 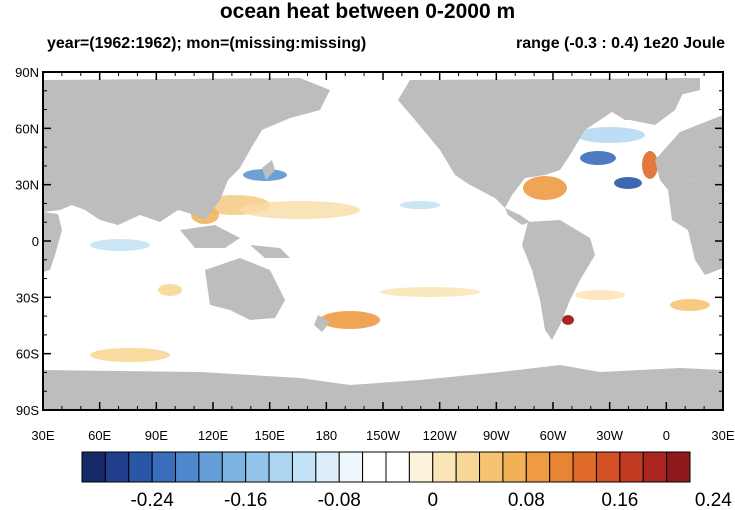 I want to click on lon-label: 60W, so click(x=553, y=435).